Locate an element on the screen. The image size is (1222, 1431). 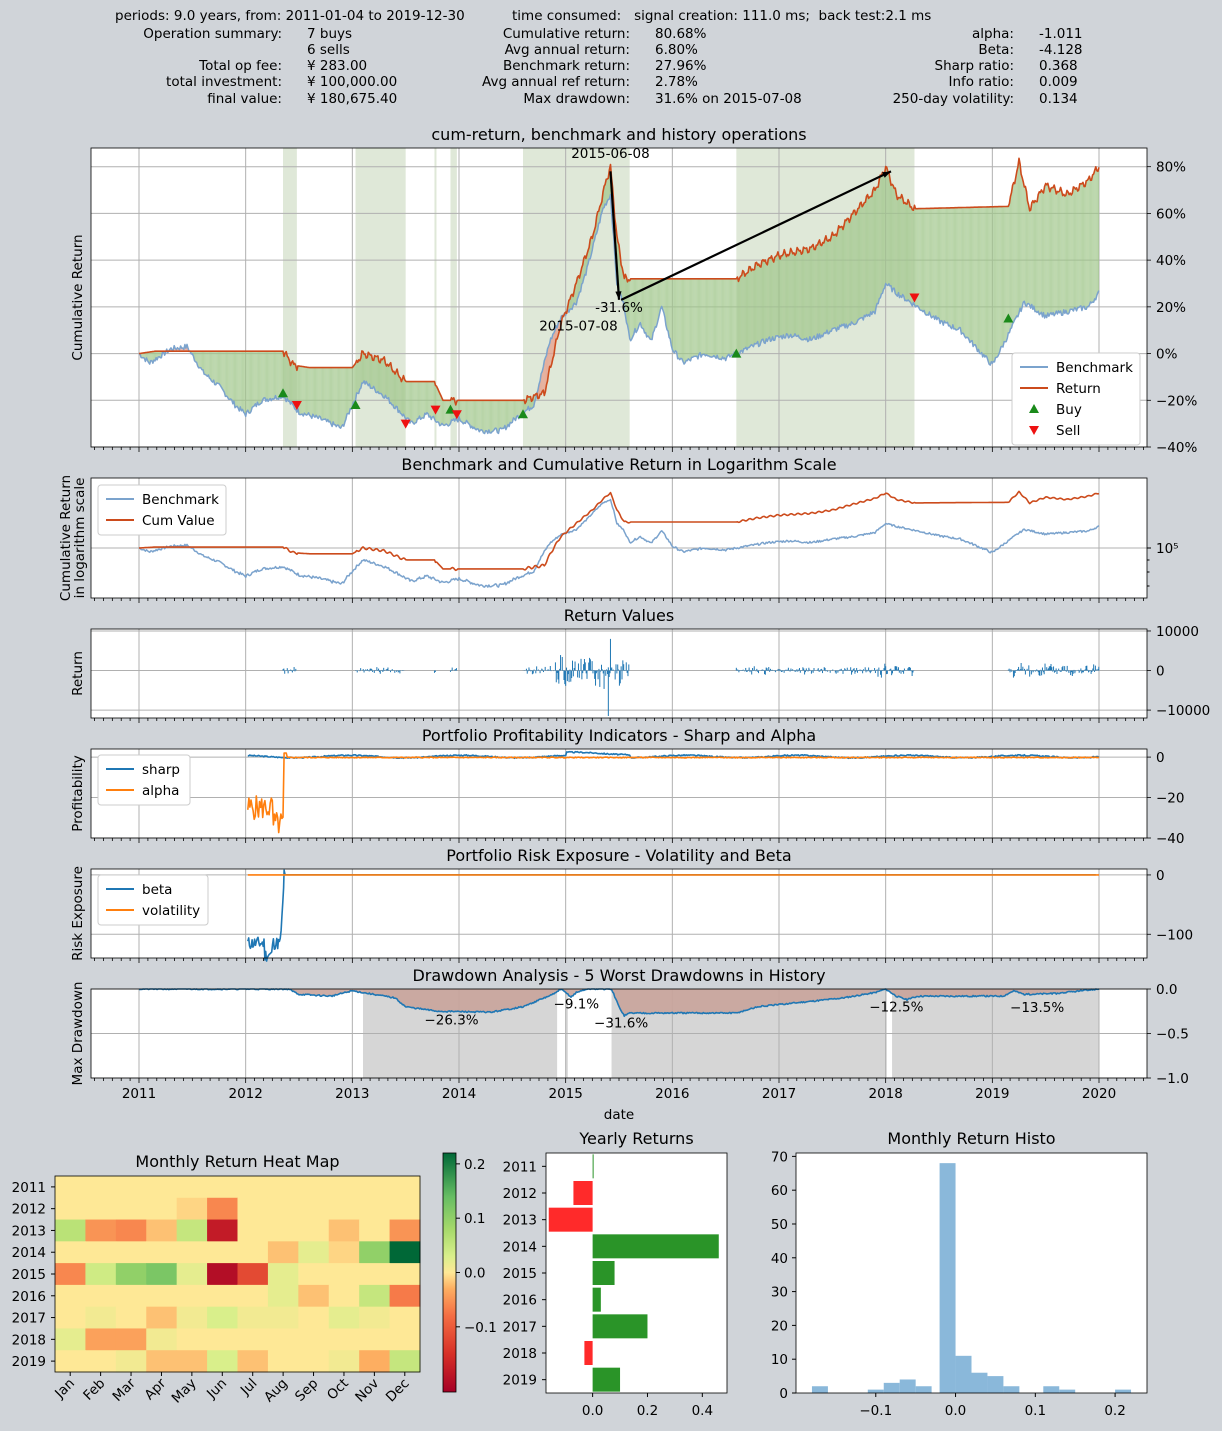
heatmap-row-label: 2011 is located at coordinates (29, 1188).